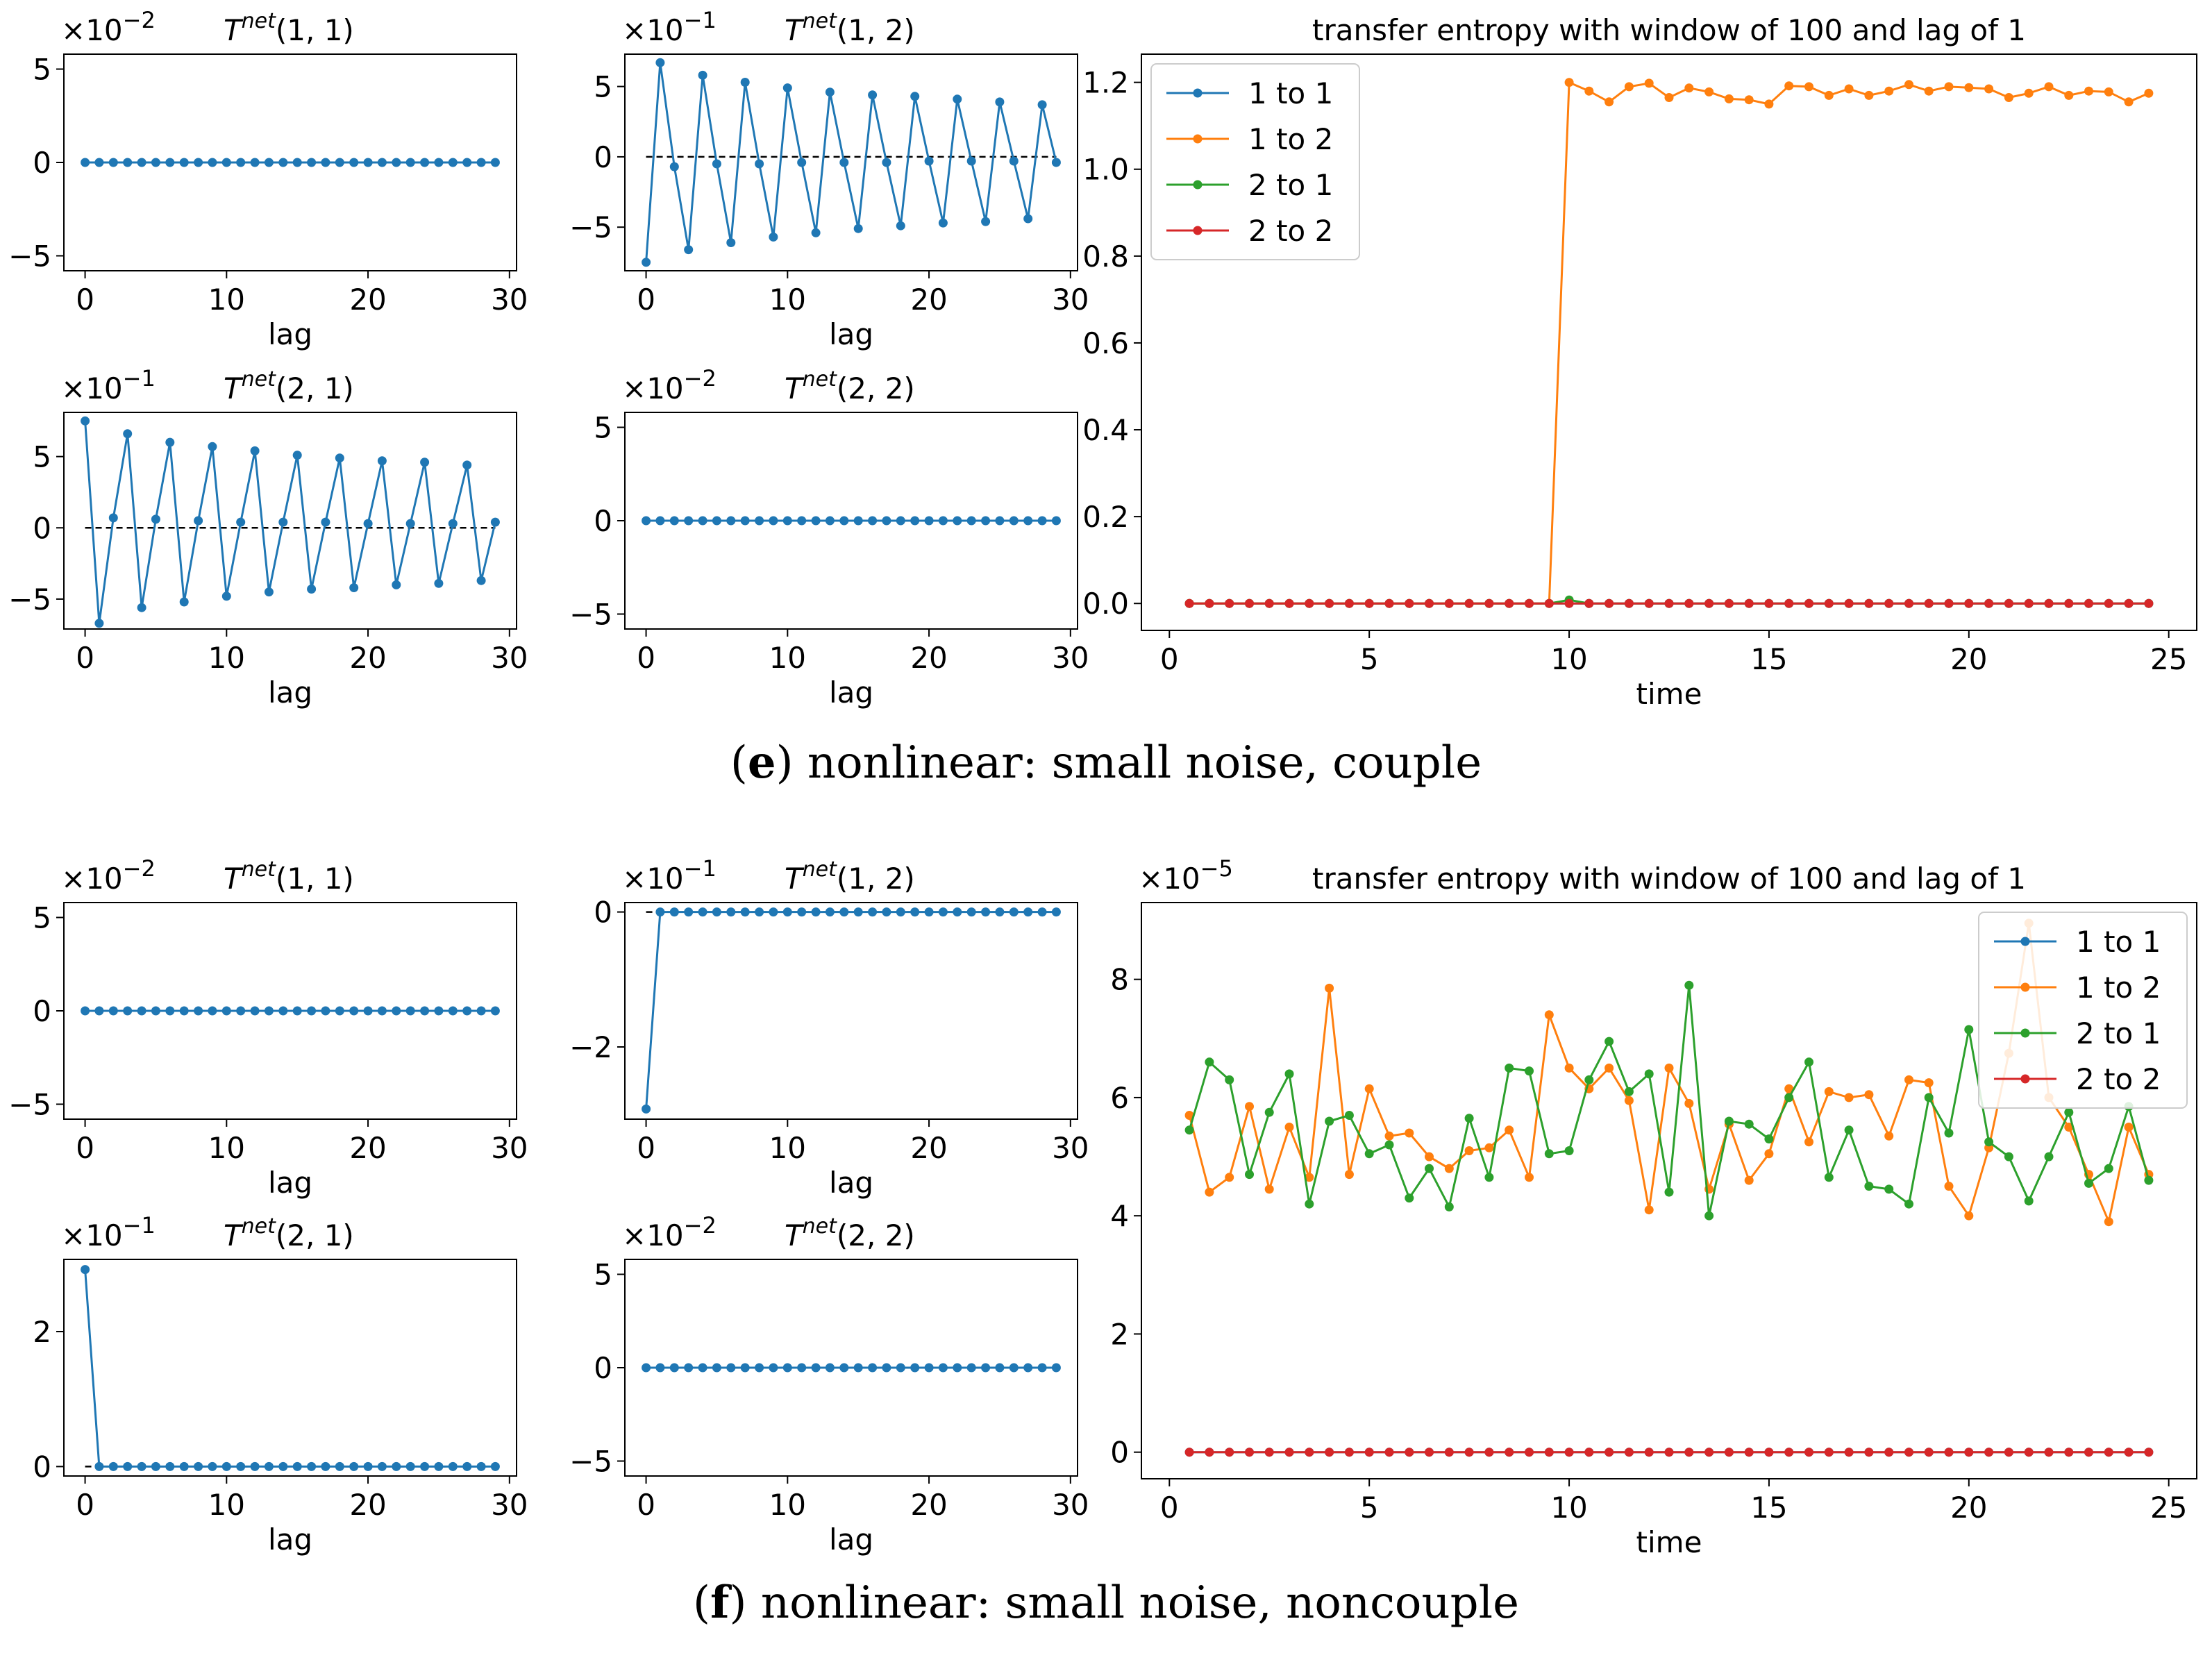  Describe the element at coordinates (851, 162) in the screenshot. I see `series-t-1-2-` at that location.